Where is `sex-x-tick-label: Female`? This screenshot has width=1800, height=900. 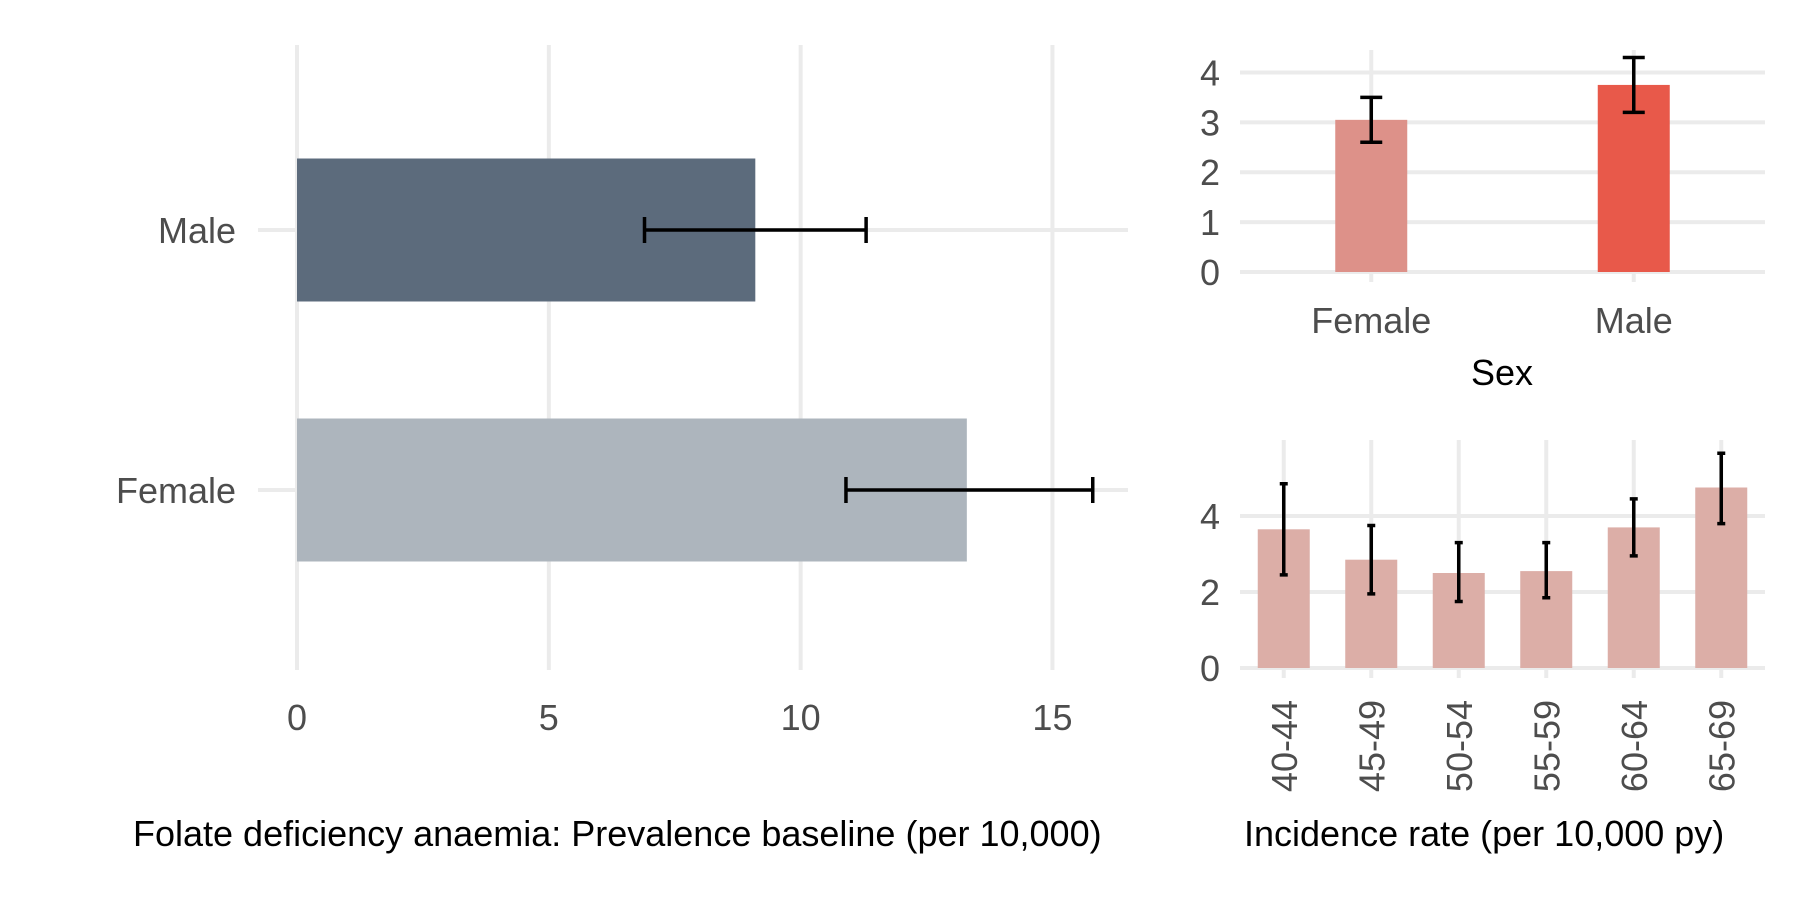 sex-x-tick-label: Female is located at coordinates (1371, 320).